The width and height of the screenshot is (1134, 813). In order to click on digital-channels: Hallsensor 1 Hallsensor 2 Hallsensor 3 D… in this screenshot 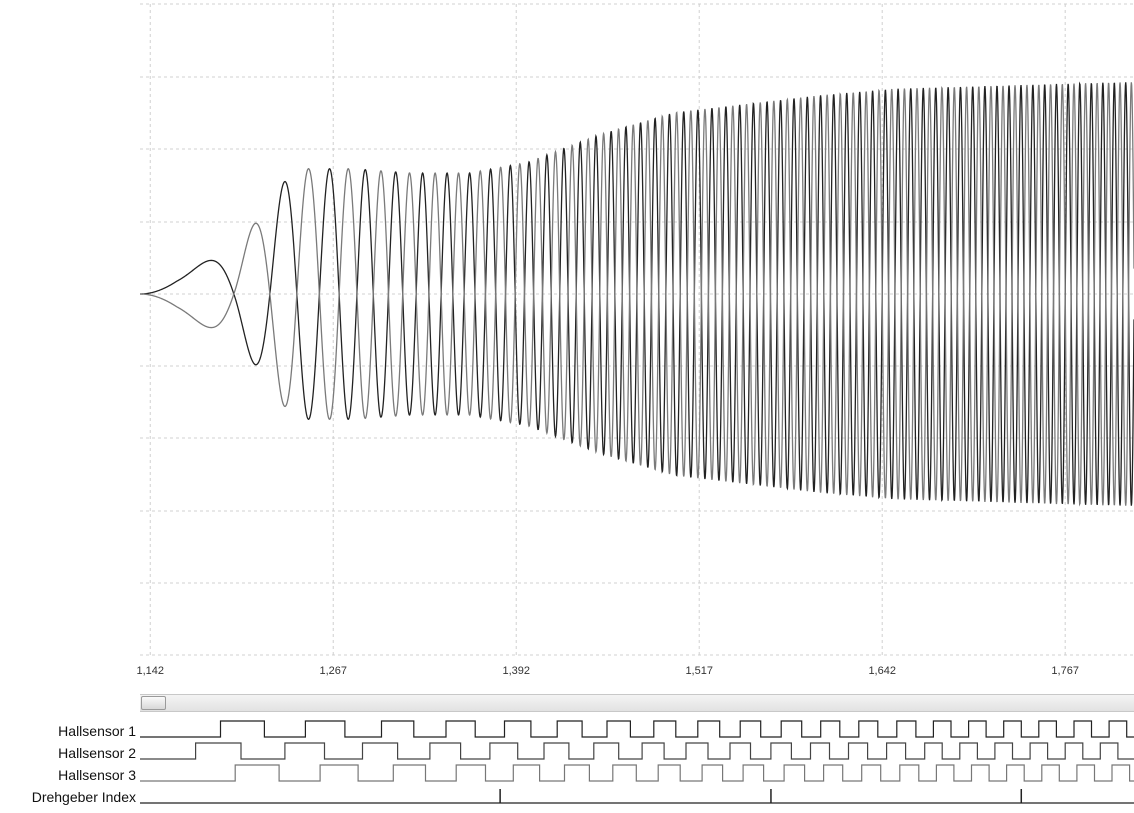, I will do `click(583, 762)`.